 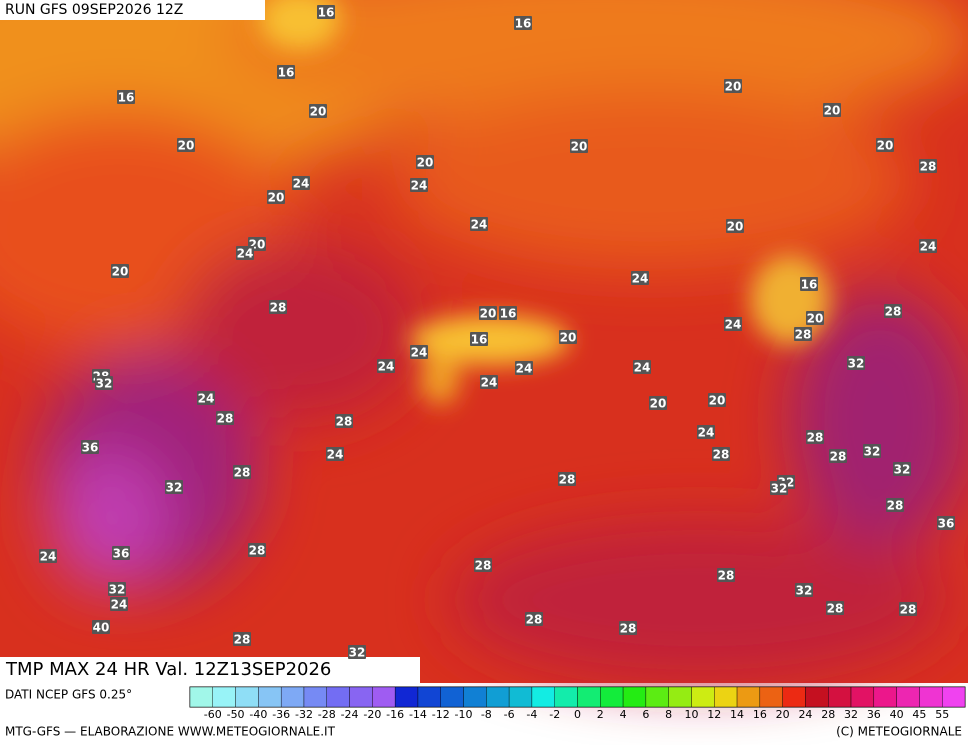 What do you see at coordinates (372, 714) in the screenshot?
I see `scale-label: -20` at bounding box center [372, 714].